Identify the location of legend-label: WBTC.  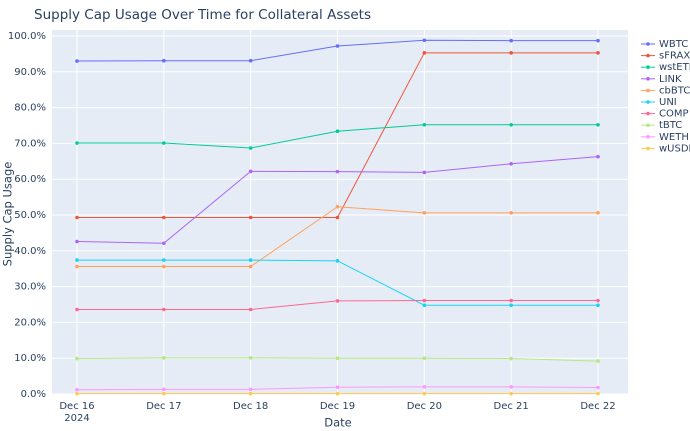
(673, 44).